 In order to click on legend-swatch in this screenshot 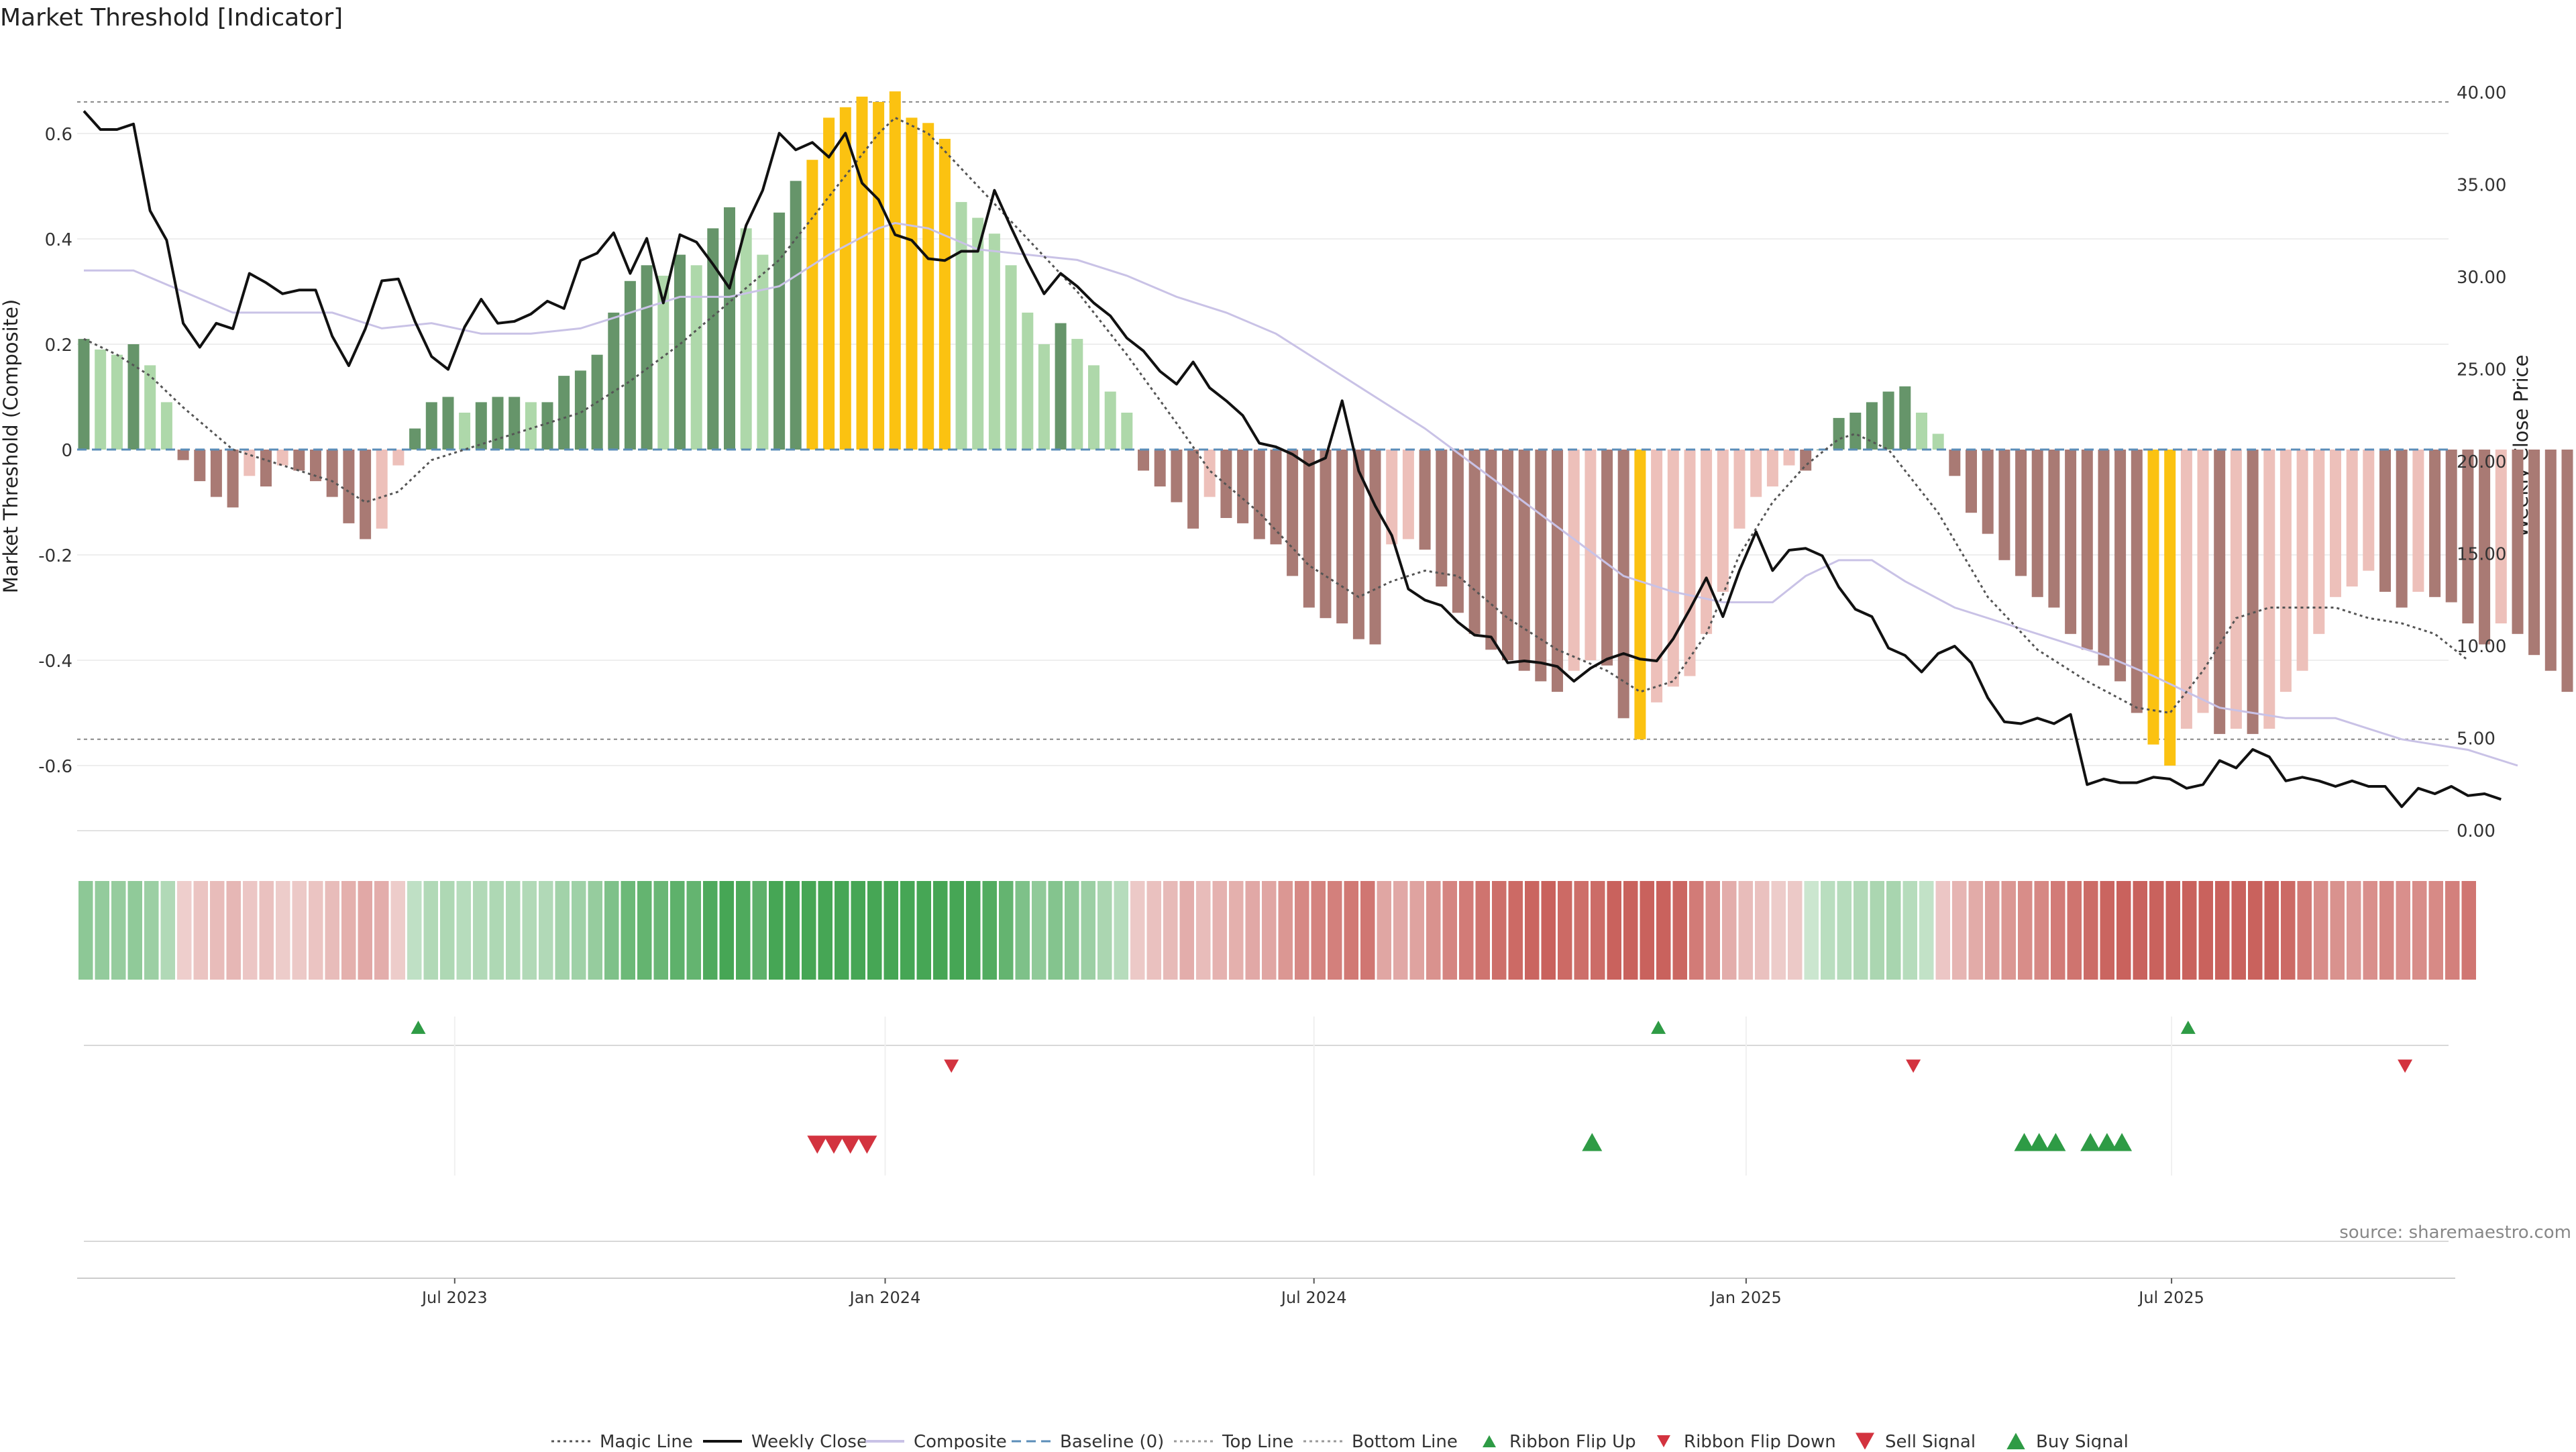, I will do `click(1489, 1441)`.